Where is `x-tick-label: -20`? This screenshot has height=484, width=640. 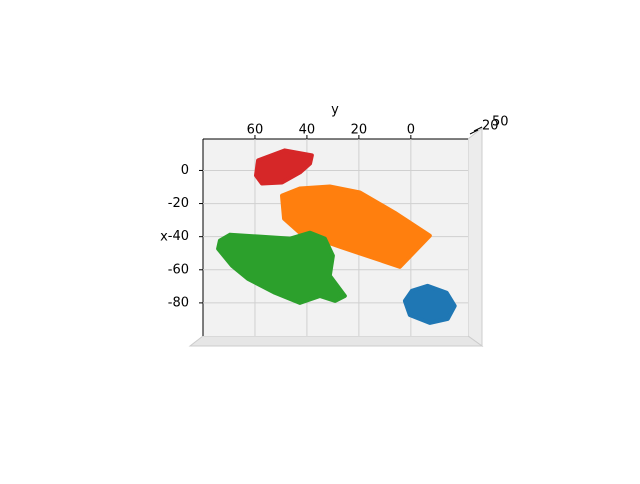
x-tick-label: -20 is located at coordinates (178, 203).